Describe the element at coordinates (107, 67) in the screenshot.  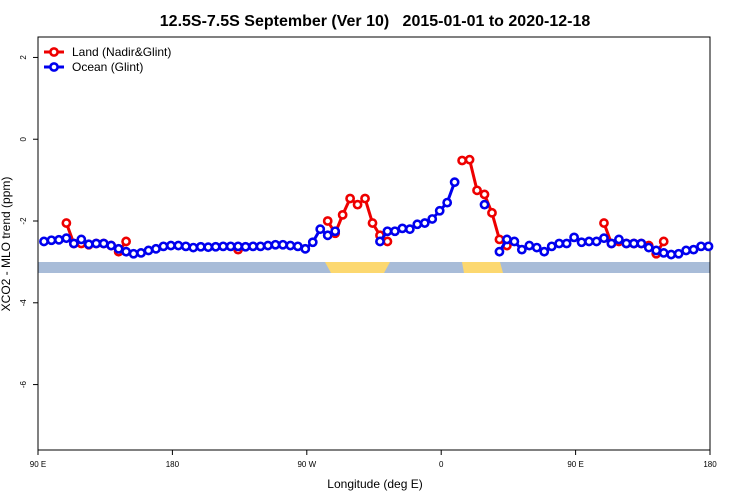
I see `legend-label: Ocean (Glint)` at that location.